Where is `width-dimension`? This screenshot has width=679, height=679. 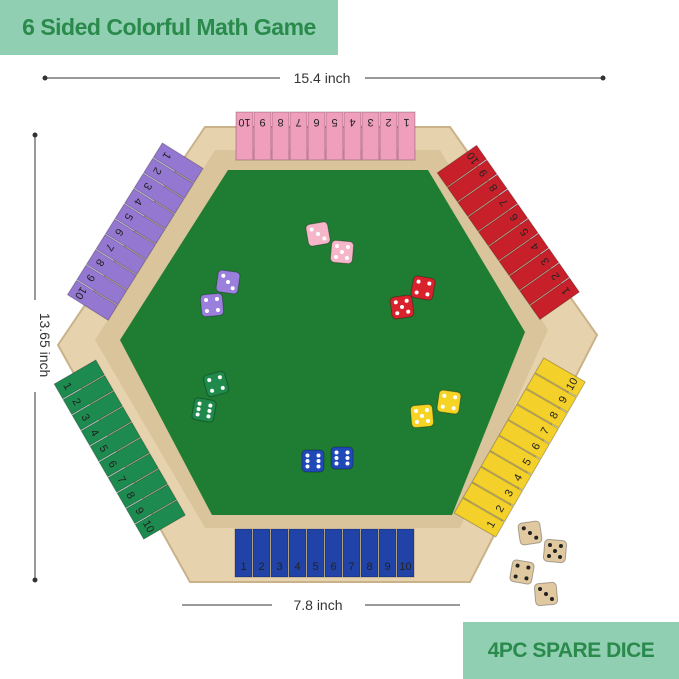 width-dimension is located at coordinates (324, 78).